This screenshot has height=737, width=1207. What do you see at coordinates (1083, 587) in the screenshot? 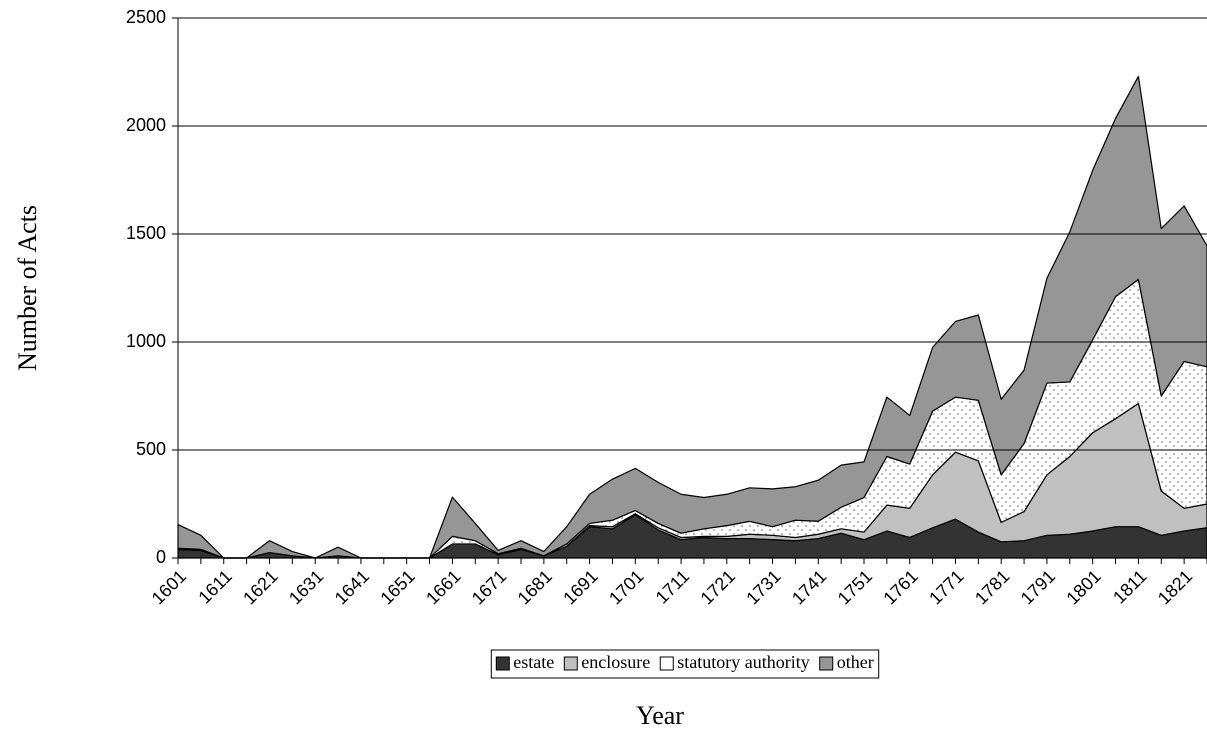
I see `x-tick-label: 1801` at bounding box center [1083, 587].